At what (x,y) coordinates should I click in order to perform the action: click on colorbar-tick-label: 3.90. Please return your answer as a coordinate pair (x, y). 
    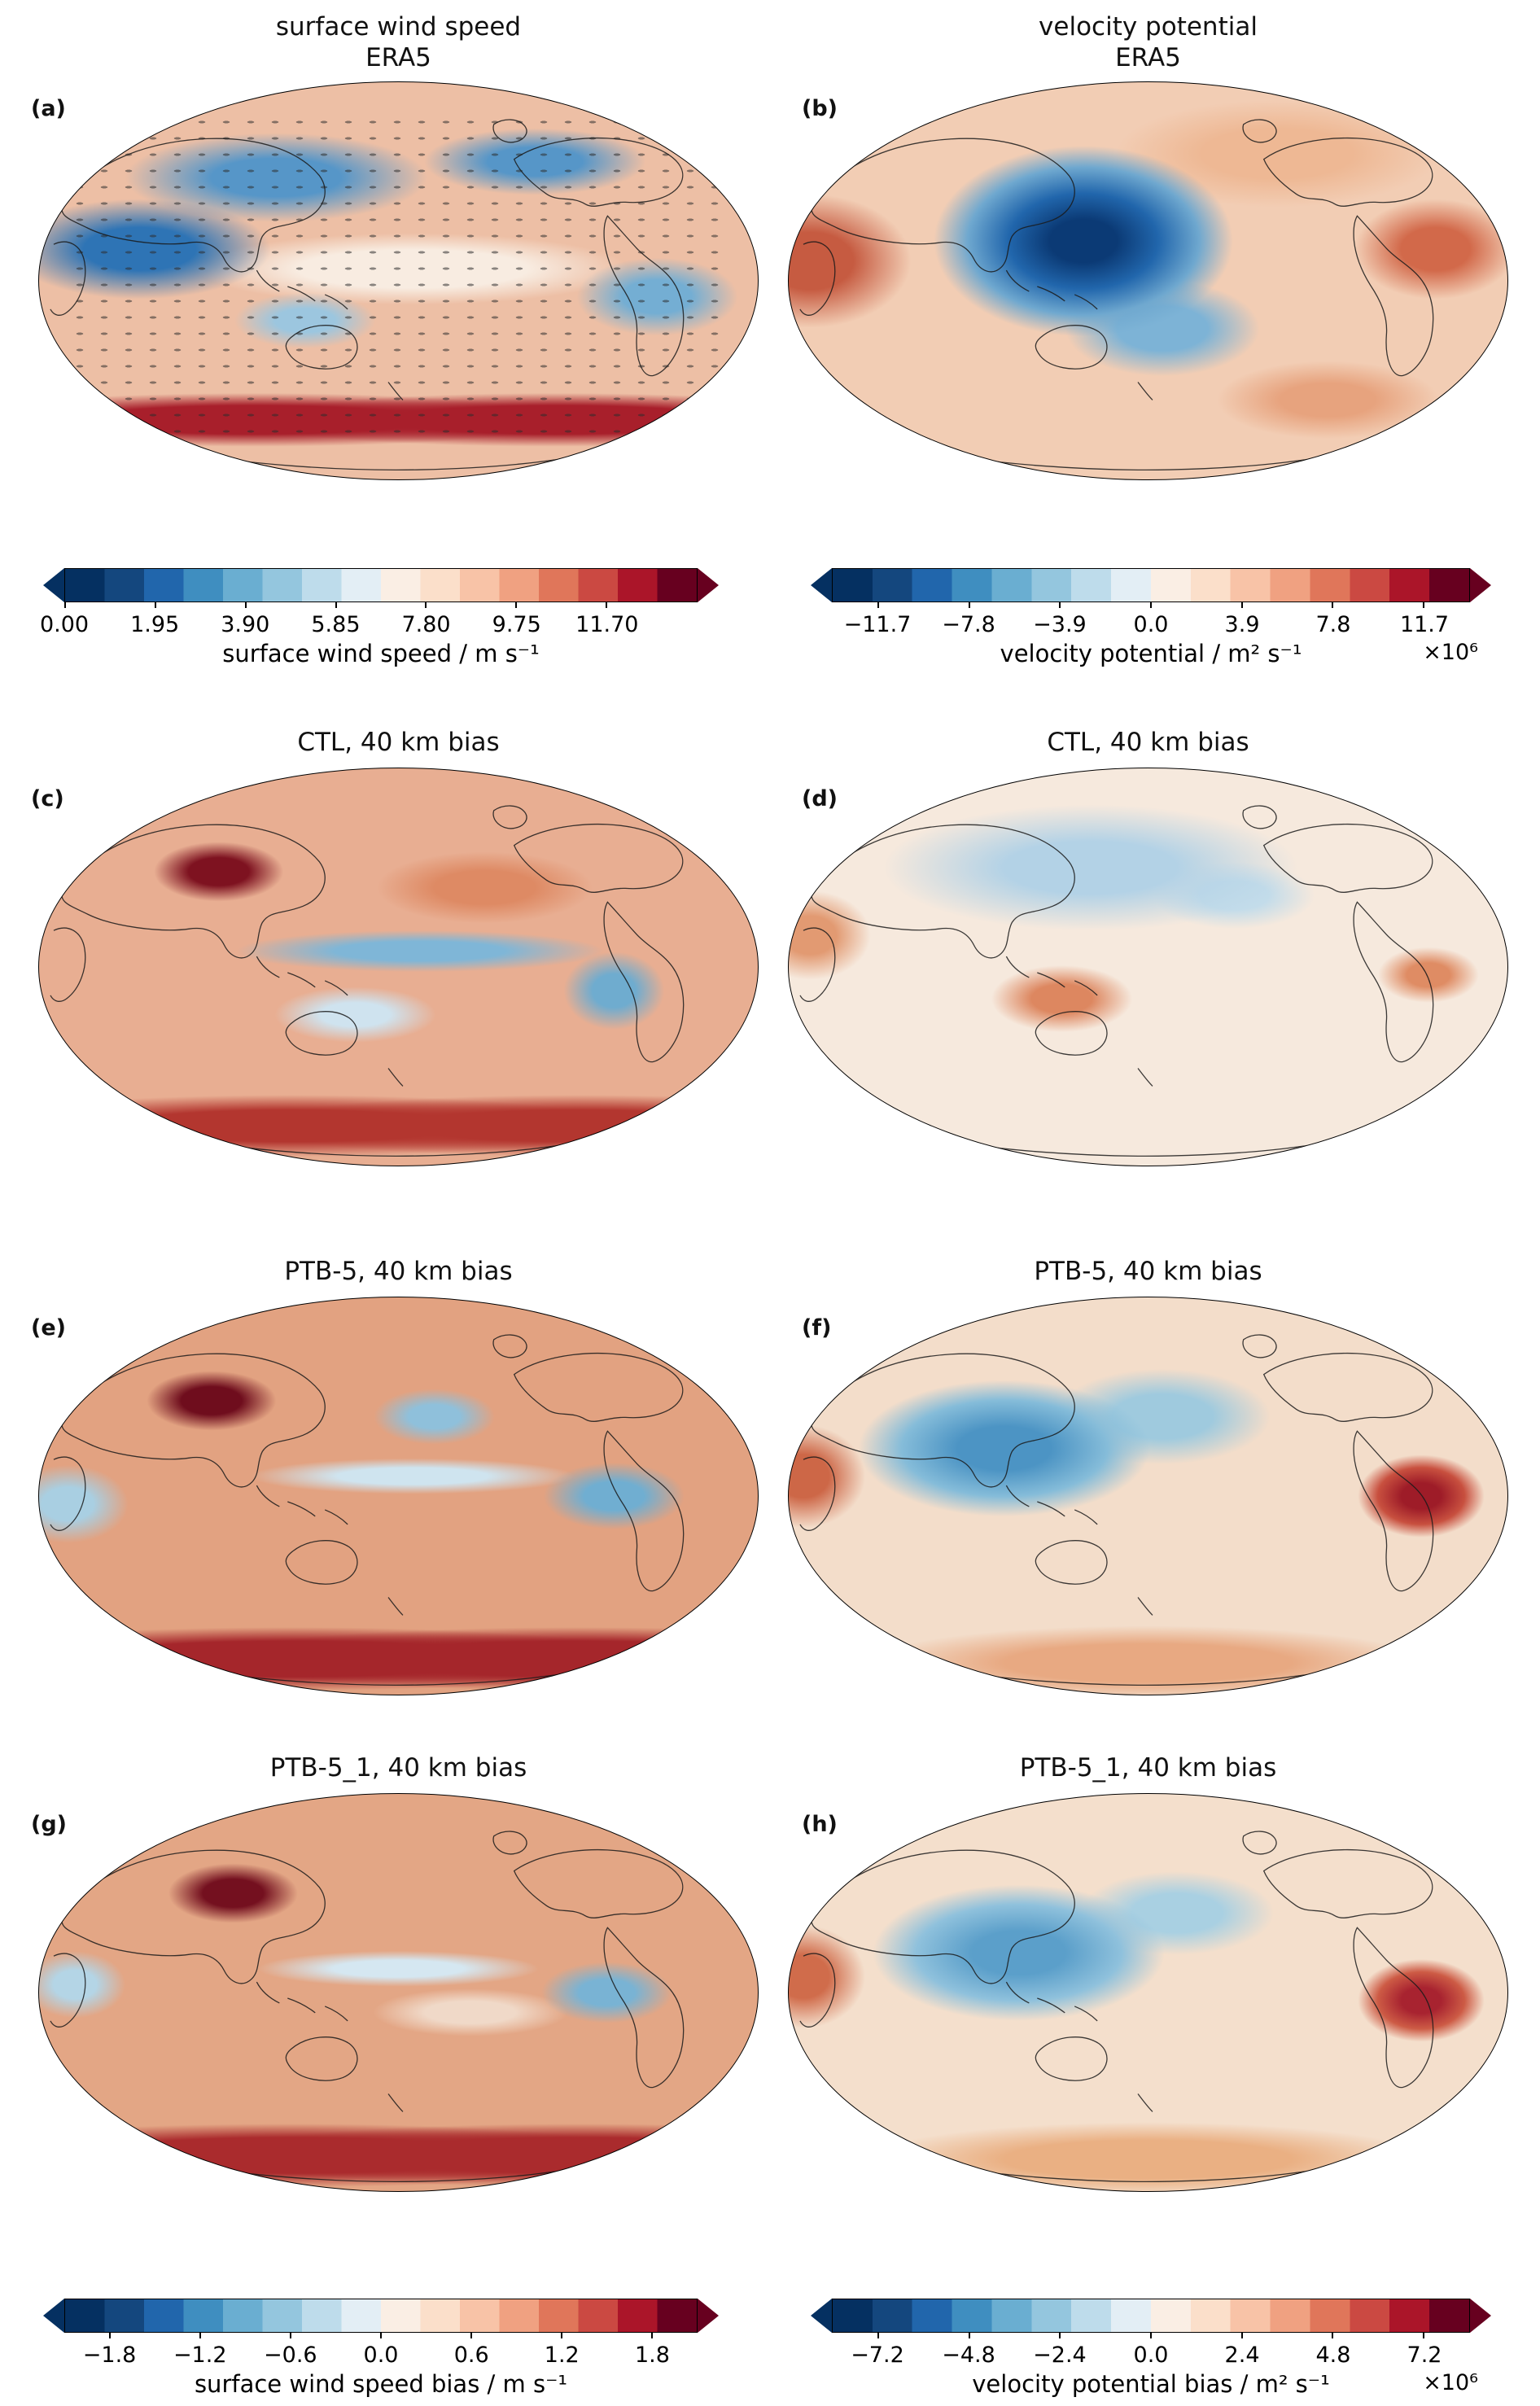
    Looking at the image, I should click on (246, 624).